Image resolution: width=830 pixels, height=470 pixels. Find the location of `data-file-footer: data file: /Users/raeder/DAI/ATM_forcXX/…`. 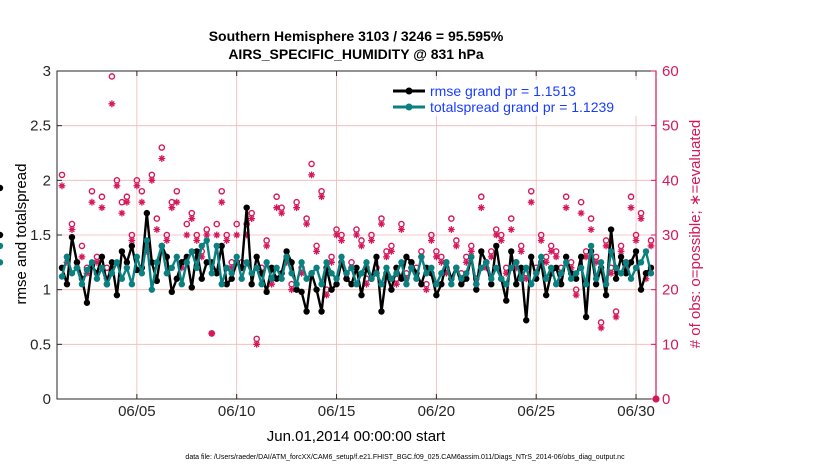

data-file-footer: data file: /Users/raeder/DAI/ATM_forcXX/… is located at coordinates (405, 457).